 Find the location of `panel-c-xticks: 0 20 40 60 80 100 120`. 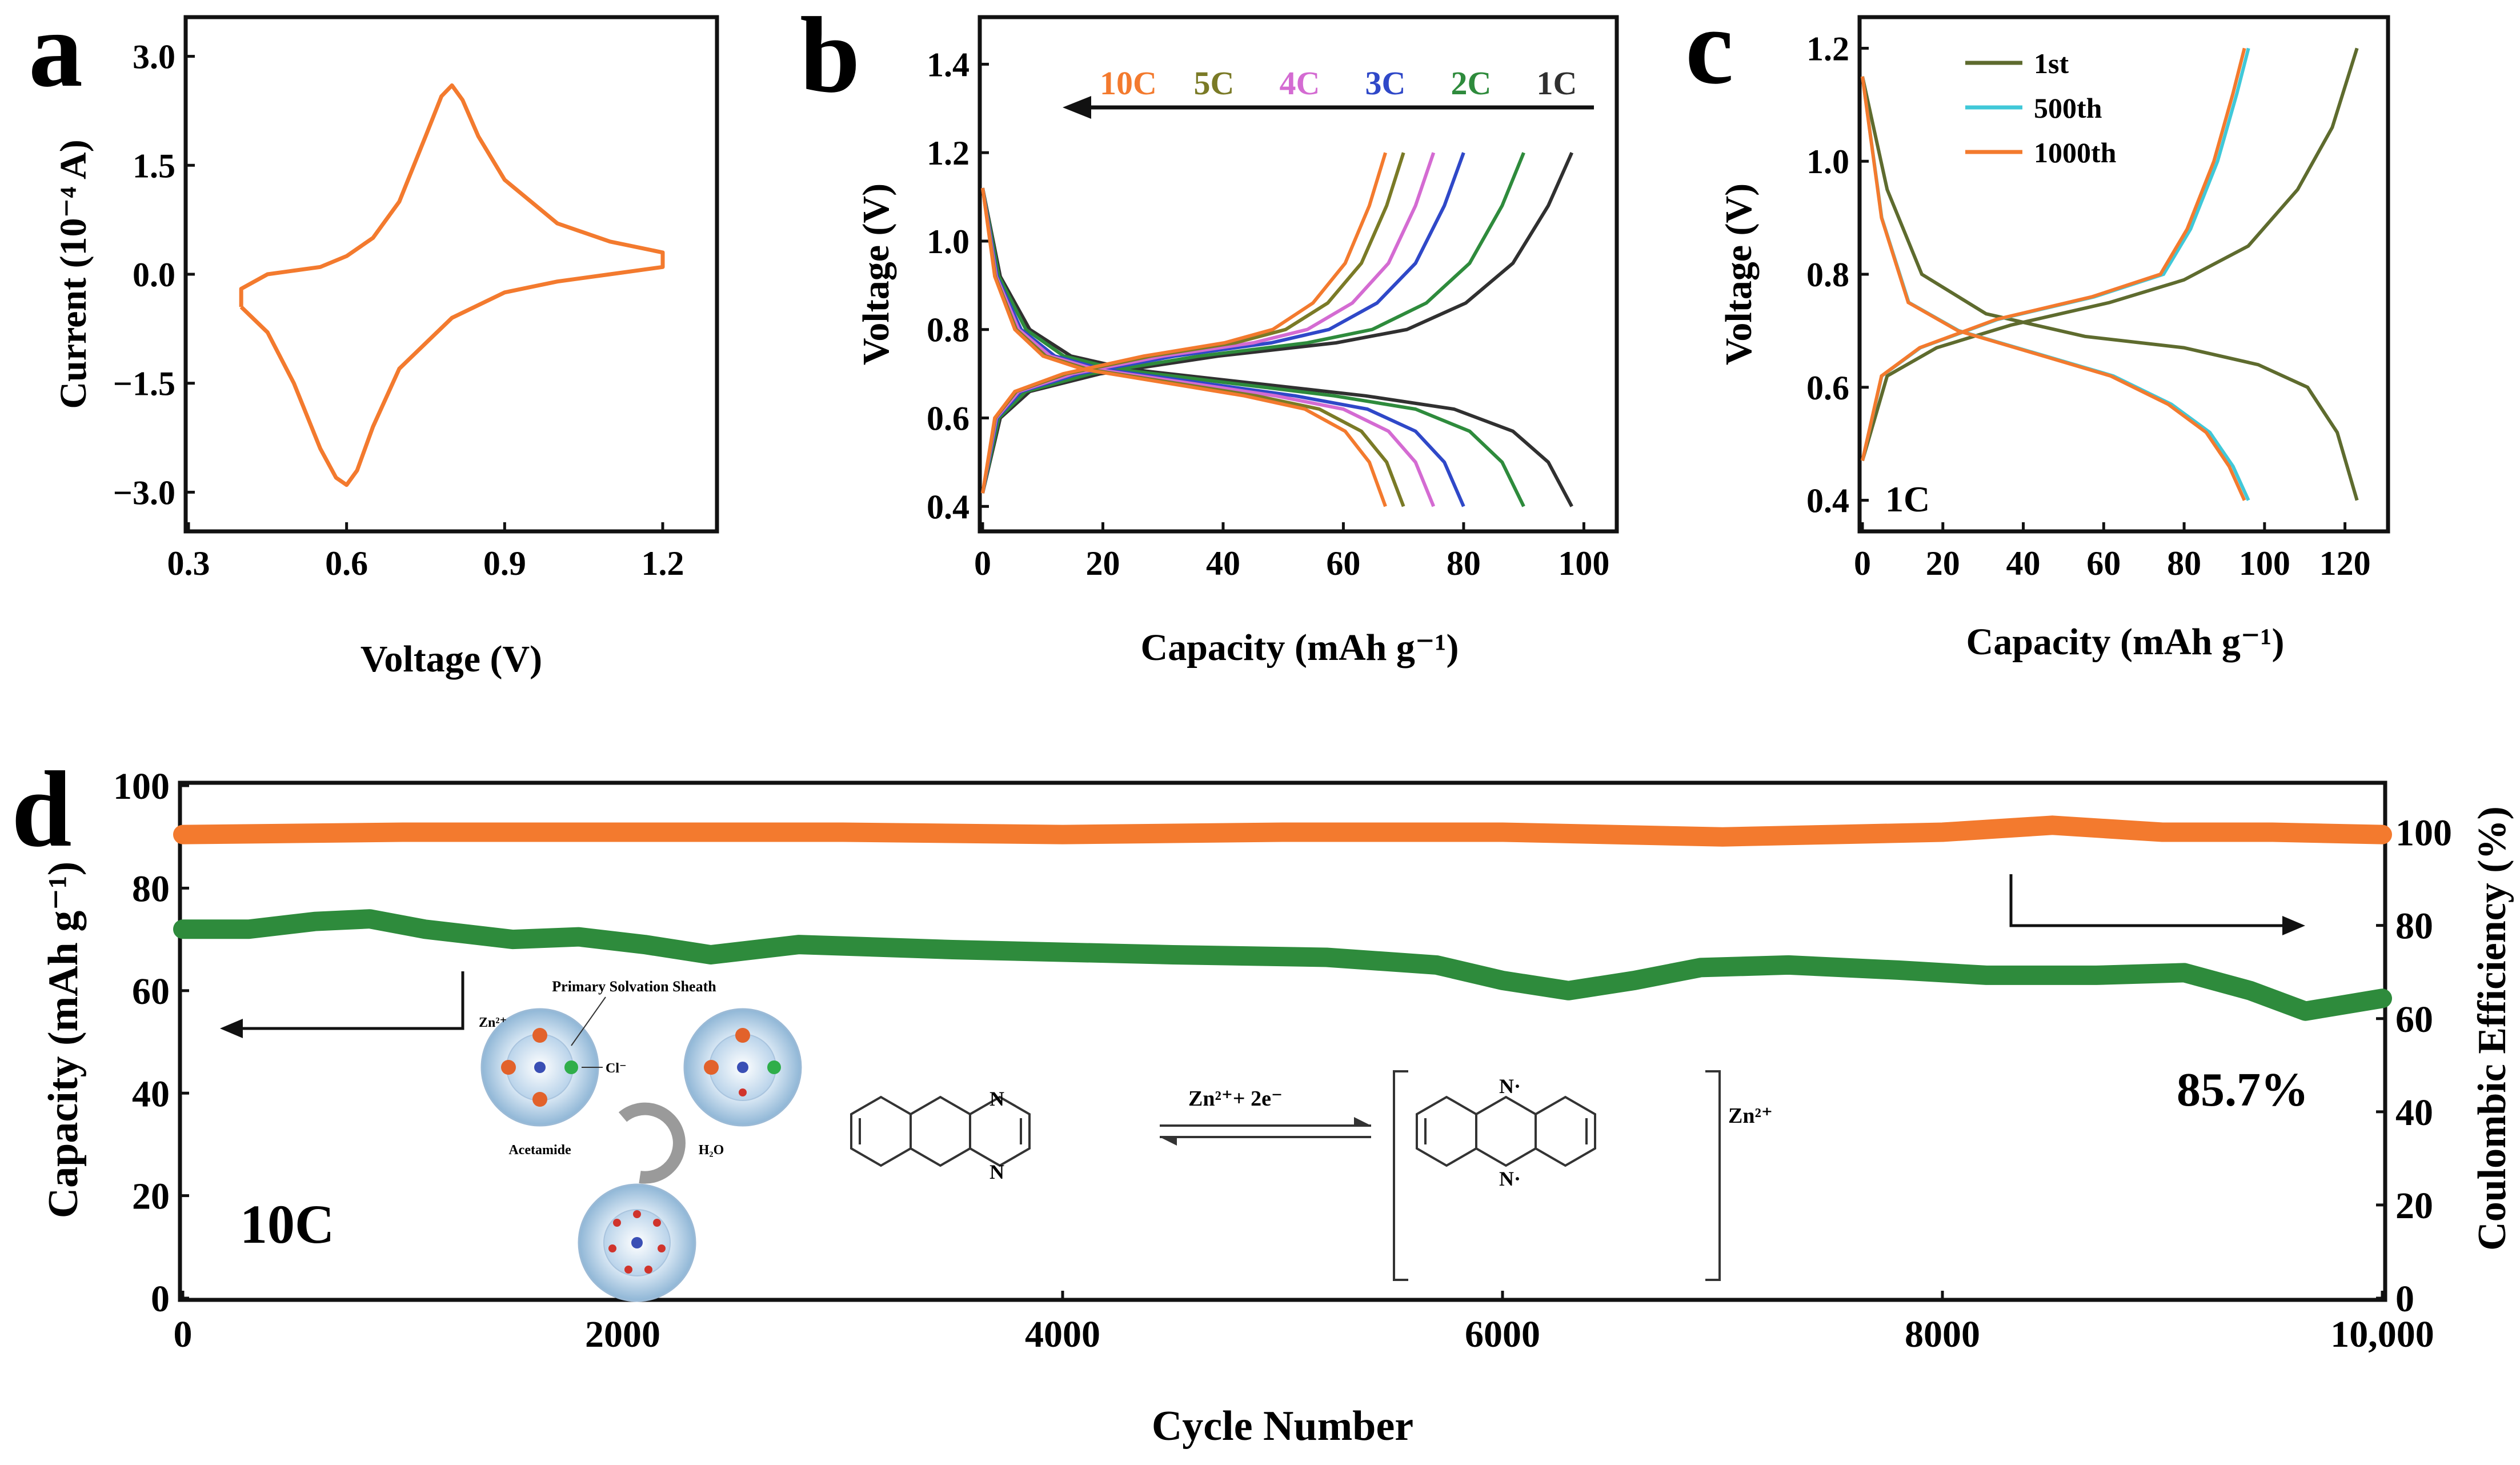

panel-c-xticks: 0 20 40 60 80 100 120 is located at coordinates (2112, 552).